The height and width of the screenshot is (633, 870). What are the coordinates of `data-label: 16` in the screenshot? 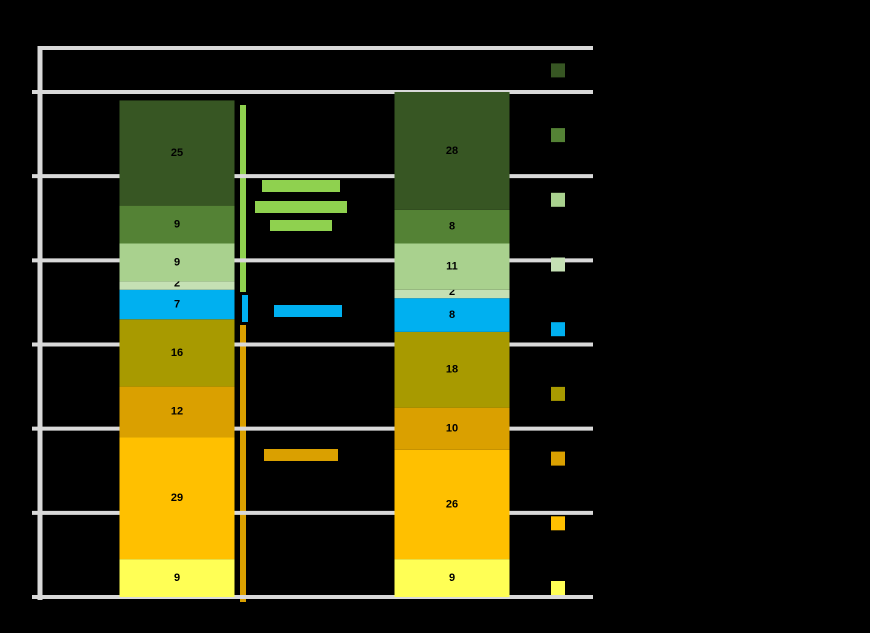 It's located at (177, 353).